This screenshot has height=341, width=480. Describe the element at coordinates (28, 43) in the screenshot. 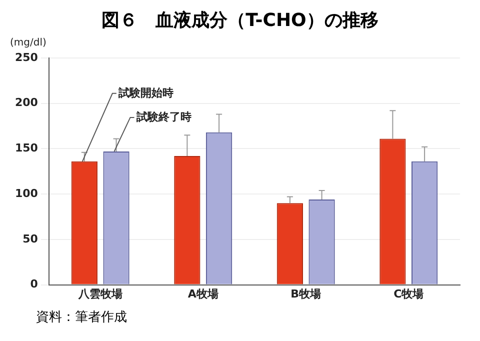

I see `y-axis-title: (mg/dl)` at that location.